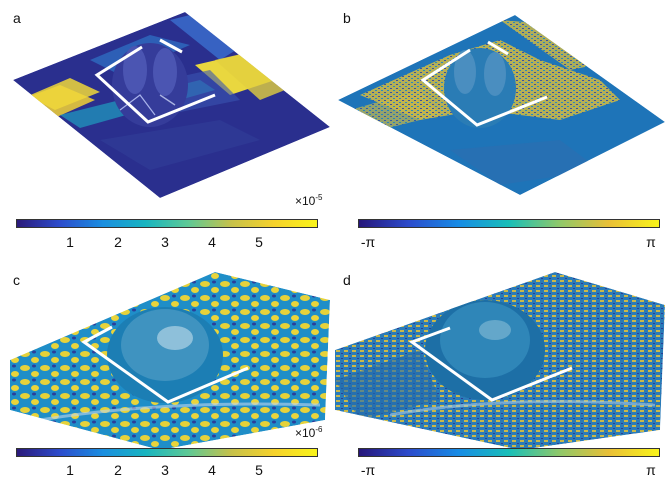 The height and width of the screenshot is (479, 667). Describe the element at coordinates (17, 18) in the screenshot. I see `panel-letter-a: a` at that location.